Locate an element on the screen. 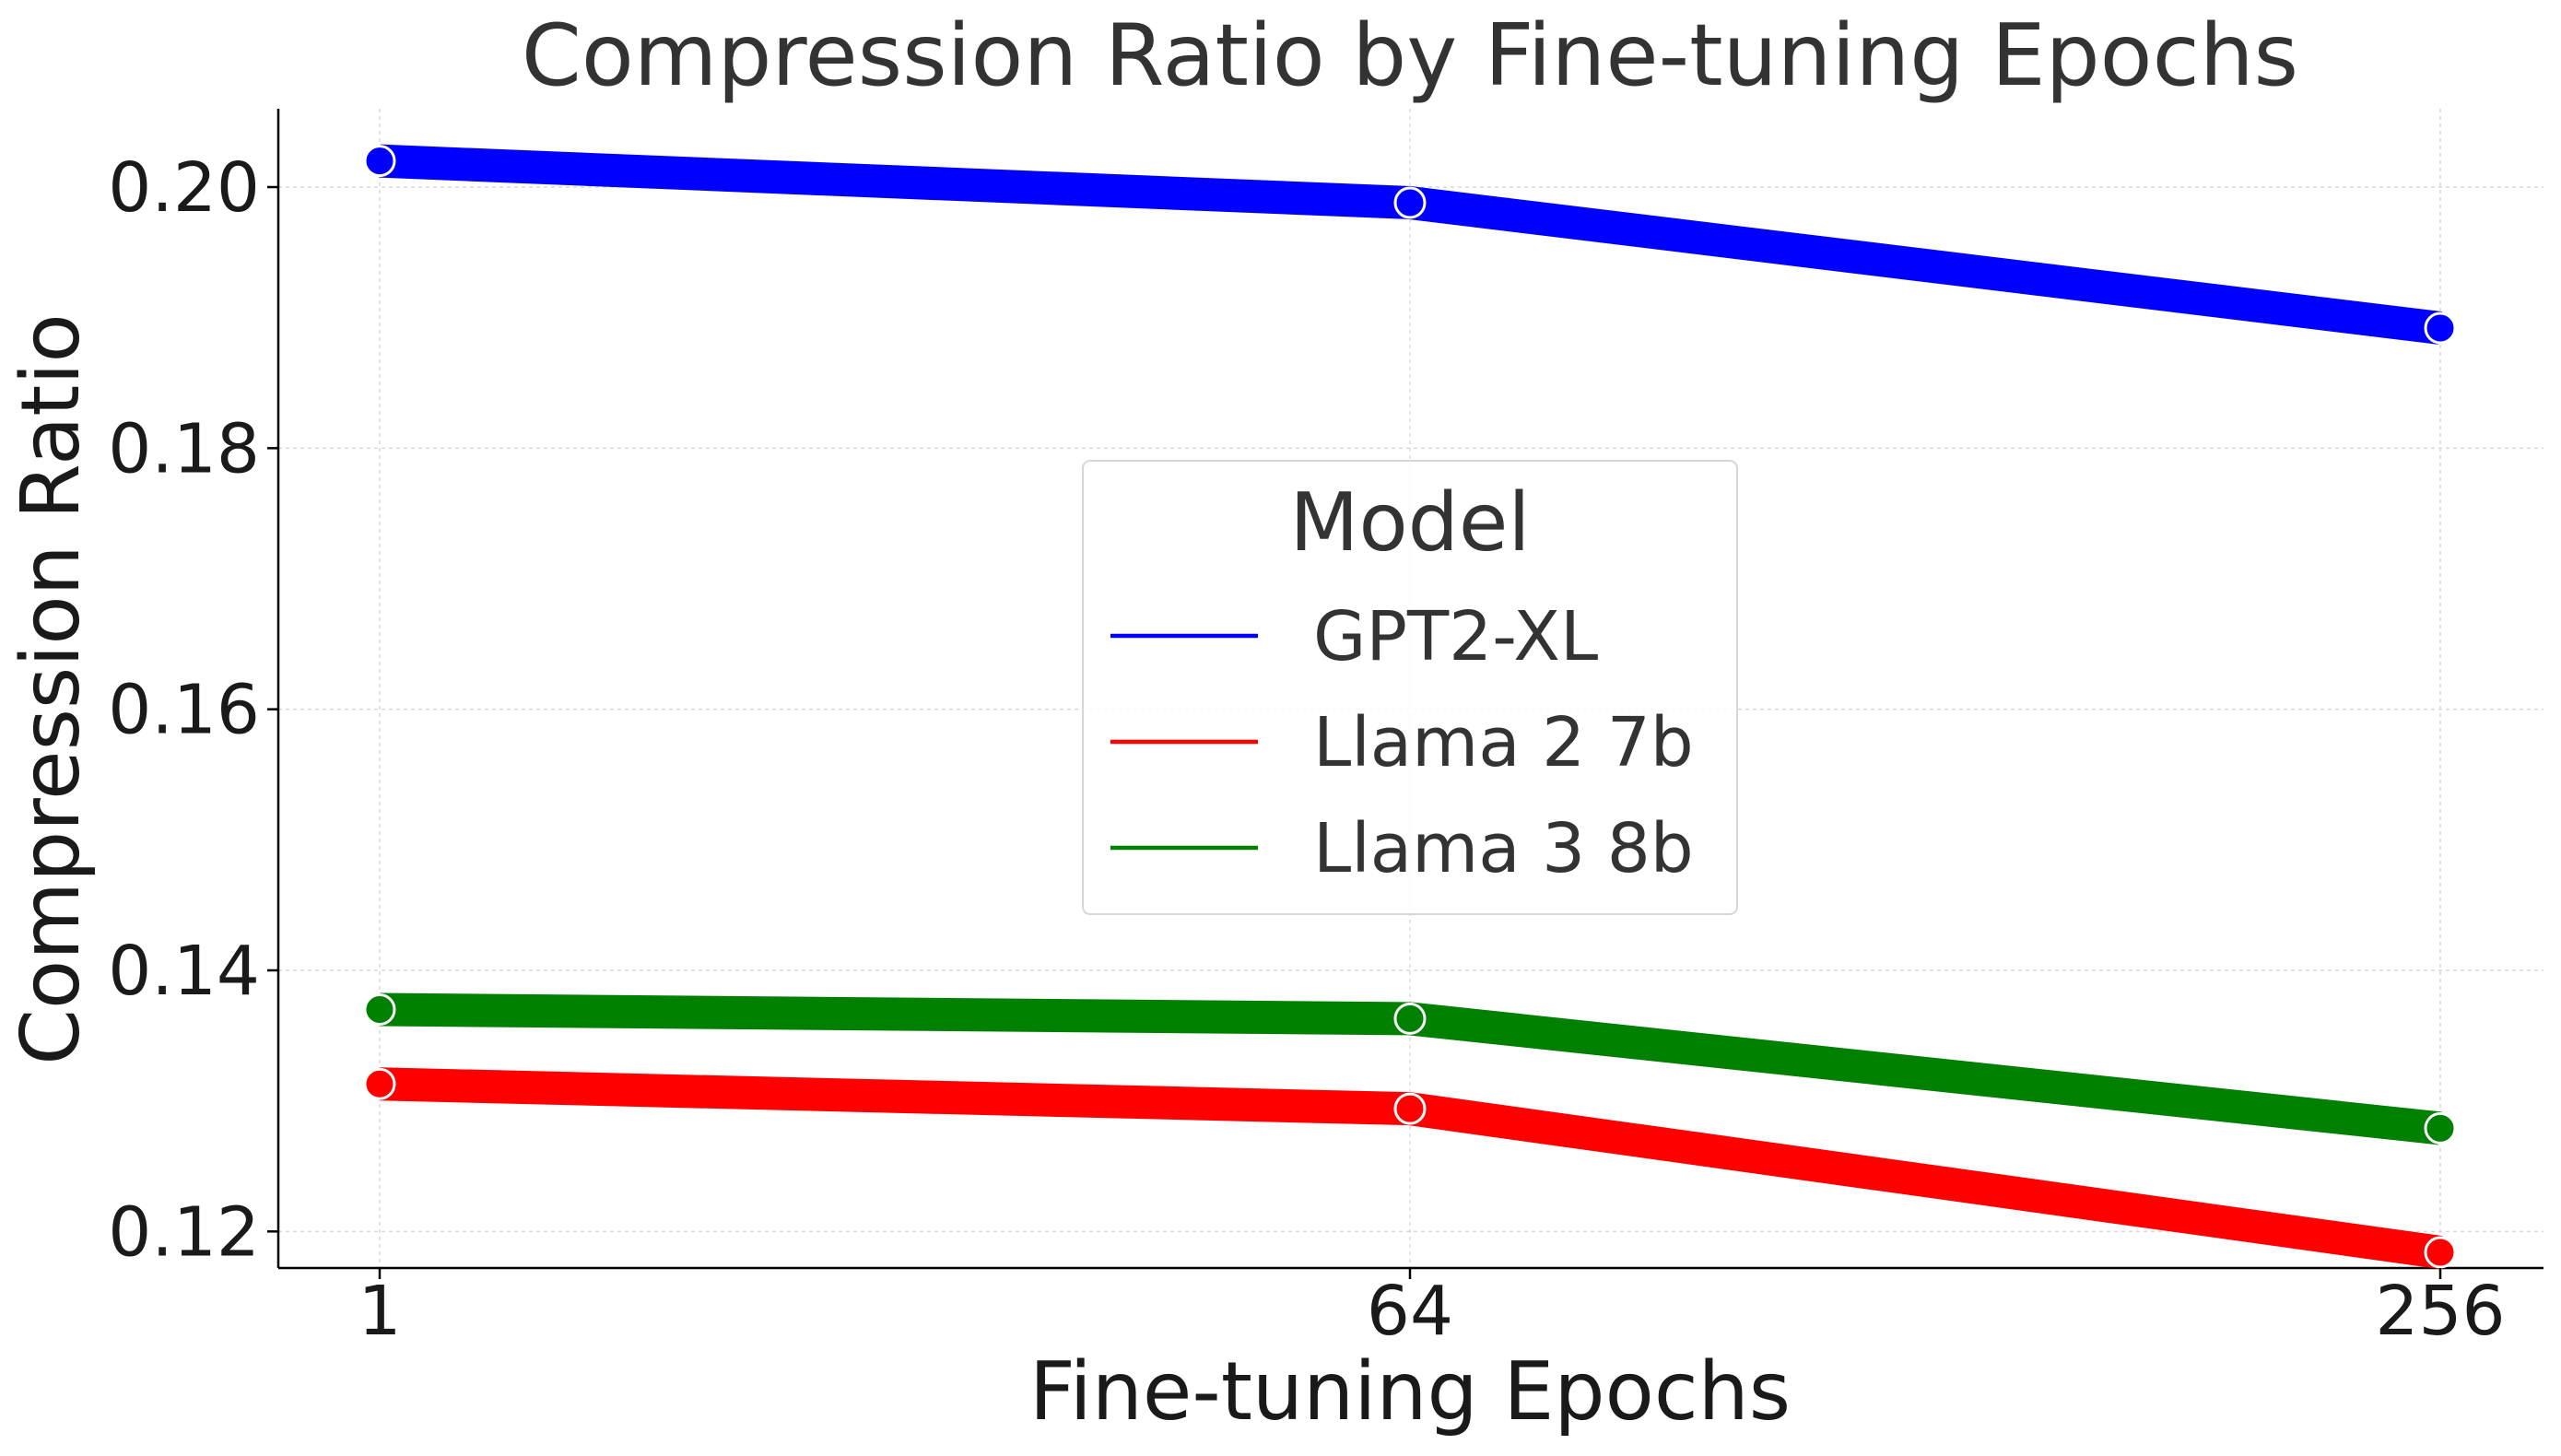  x-tick-label: 1 is located at coordinates (379, 1311).